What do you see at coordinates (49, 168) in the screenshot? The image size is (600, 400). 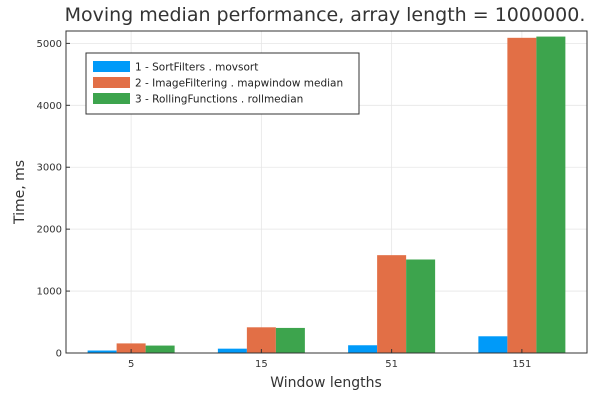 I see `y-tick-label: 3000` at bounding box center [49, 168].